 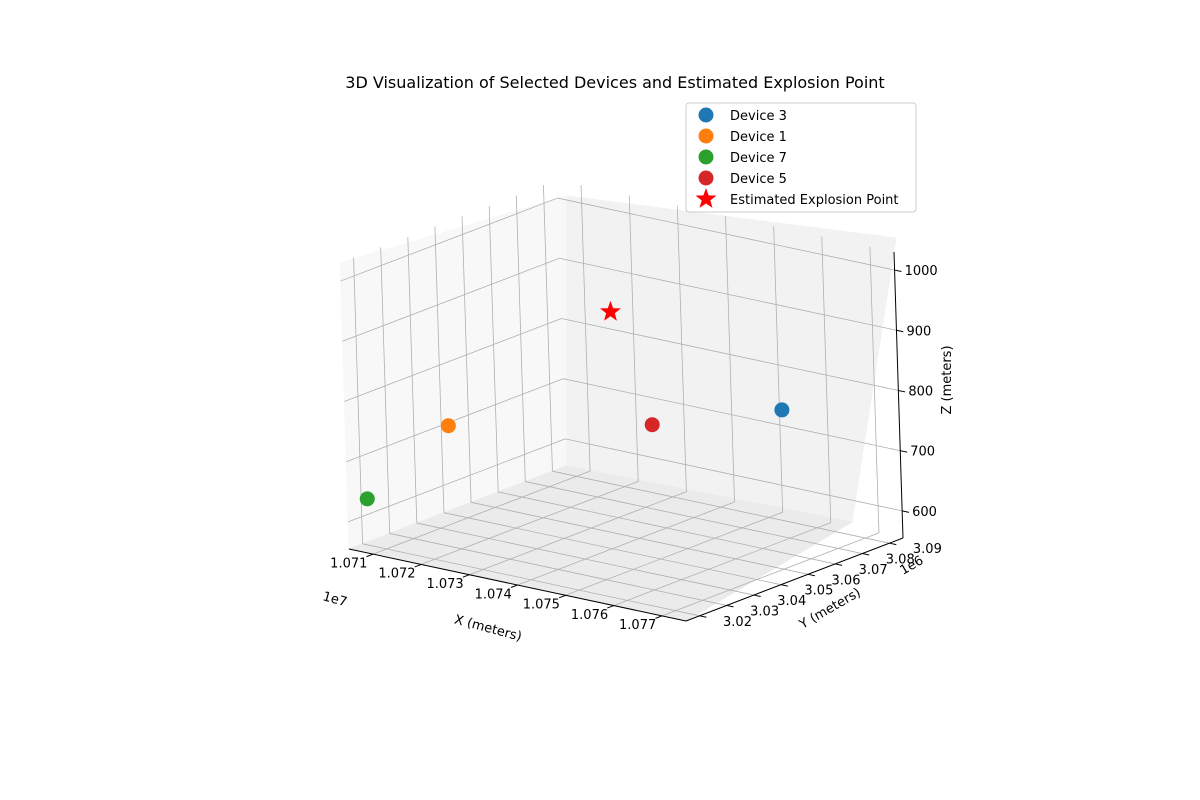 What do you see at coordinates (846, 580) in the screenshot?
I see `y-tick-label: 3.06` at bounding box center [846, 580].